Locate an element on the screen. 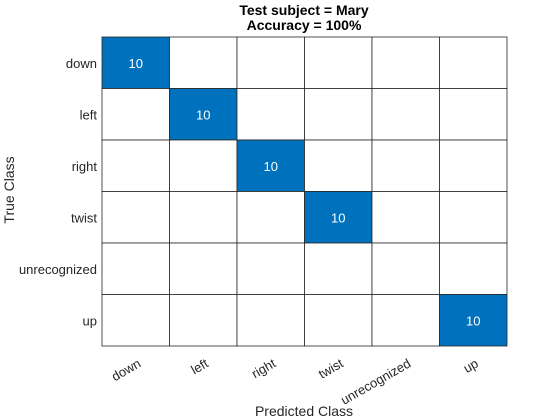 This screenshot has width=560, height=420. column-label: right is located at coordinates (264, 368).